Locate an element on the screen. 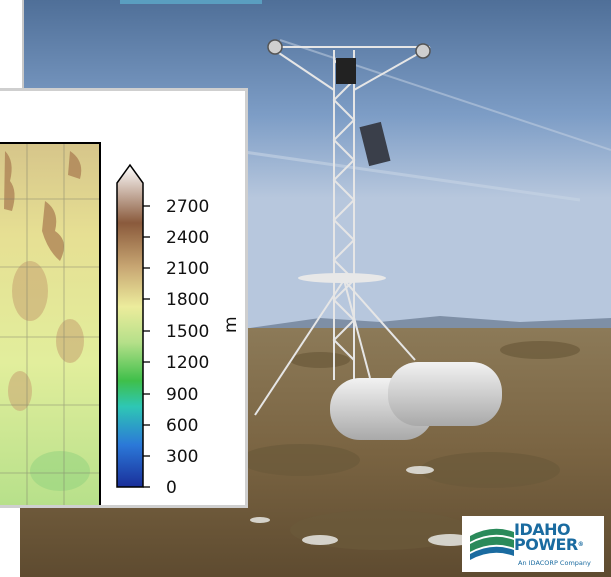 The image size is (611, 577). colorbar-unit-label: m is located at coordinates (231, 324).